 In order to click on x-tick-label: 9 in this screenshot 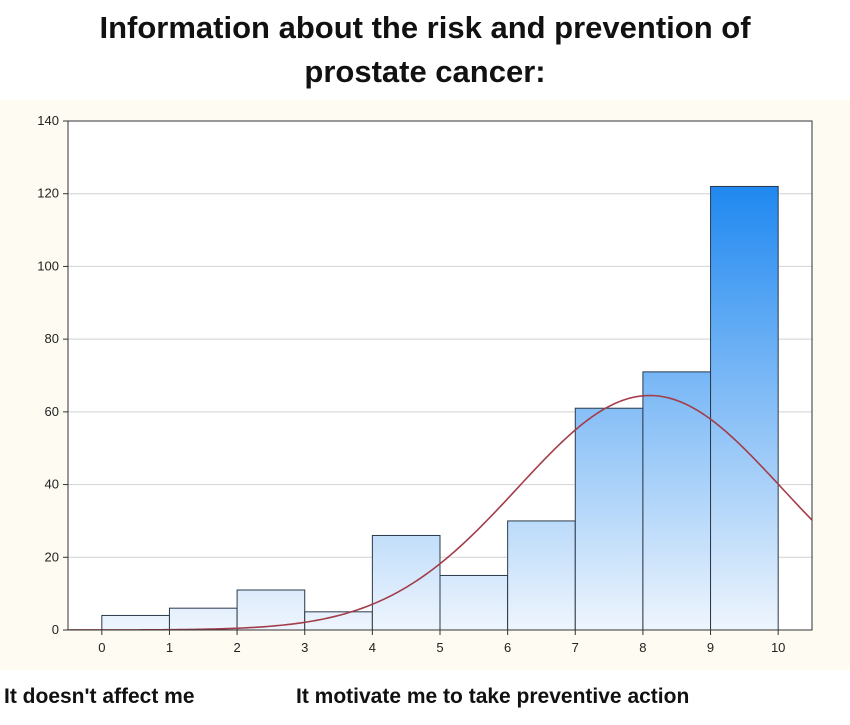, I will do `click(710, 647)`.